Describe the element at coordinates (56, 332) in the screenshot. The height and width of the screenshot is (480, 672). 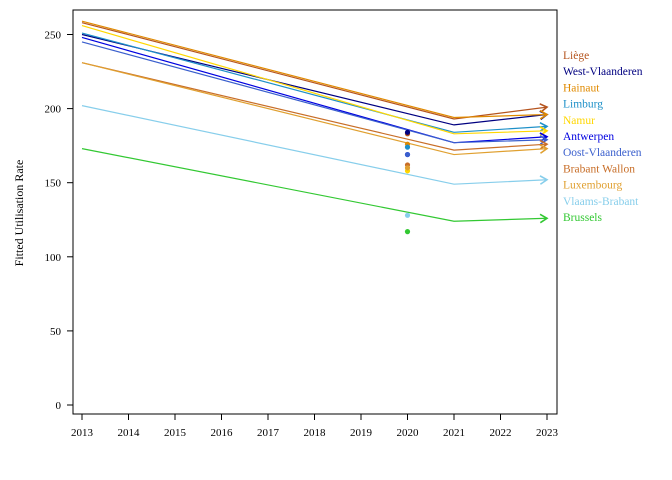
I see `y-tick-label: 50` at that location.